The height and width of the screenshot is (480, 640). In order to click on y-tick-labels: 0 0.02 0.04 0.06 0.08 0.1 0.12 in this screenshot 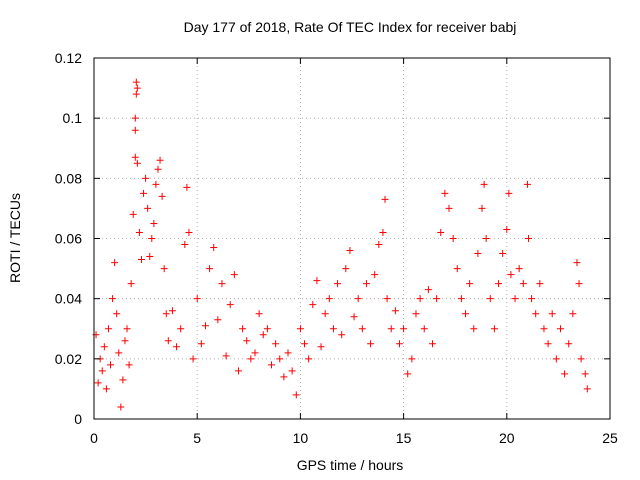, I will do `click(68, 238)`.